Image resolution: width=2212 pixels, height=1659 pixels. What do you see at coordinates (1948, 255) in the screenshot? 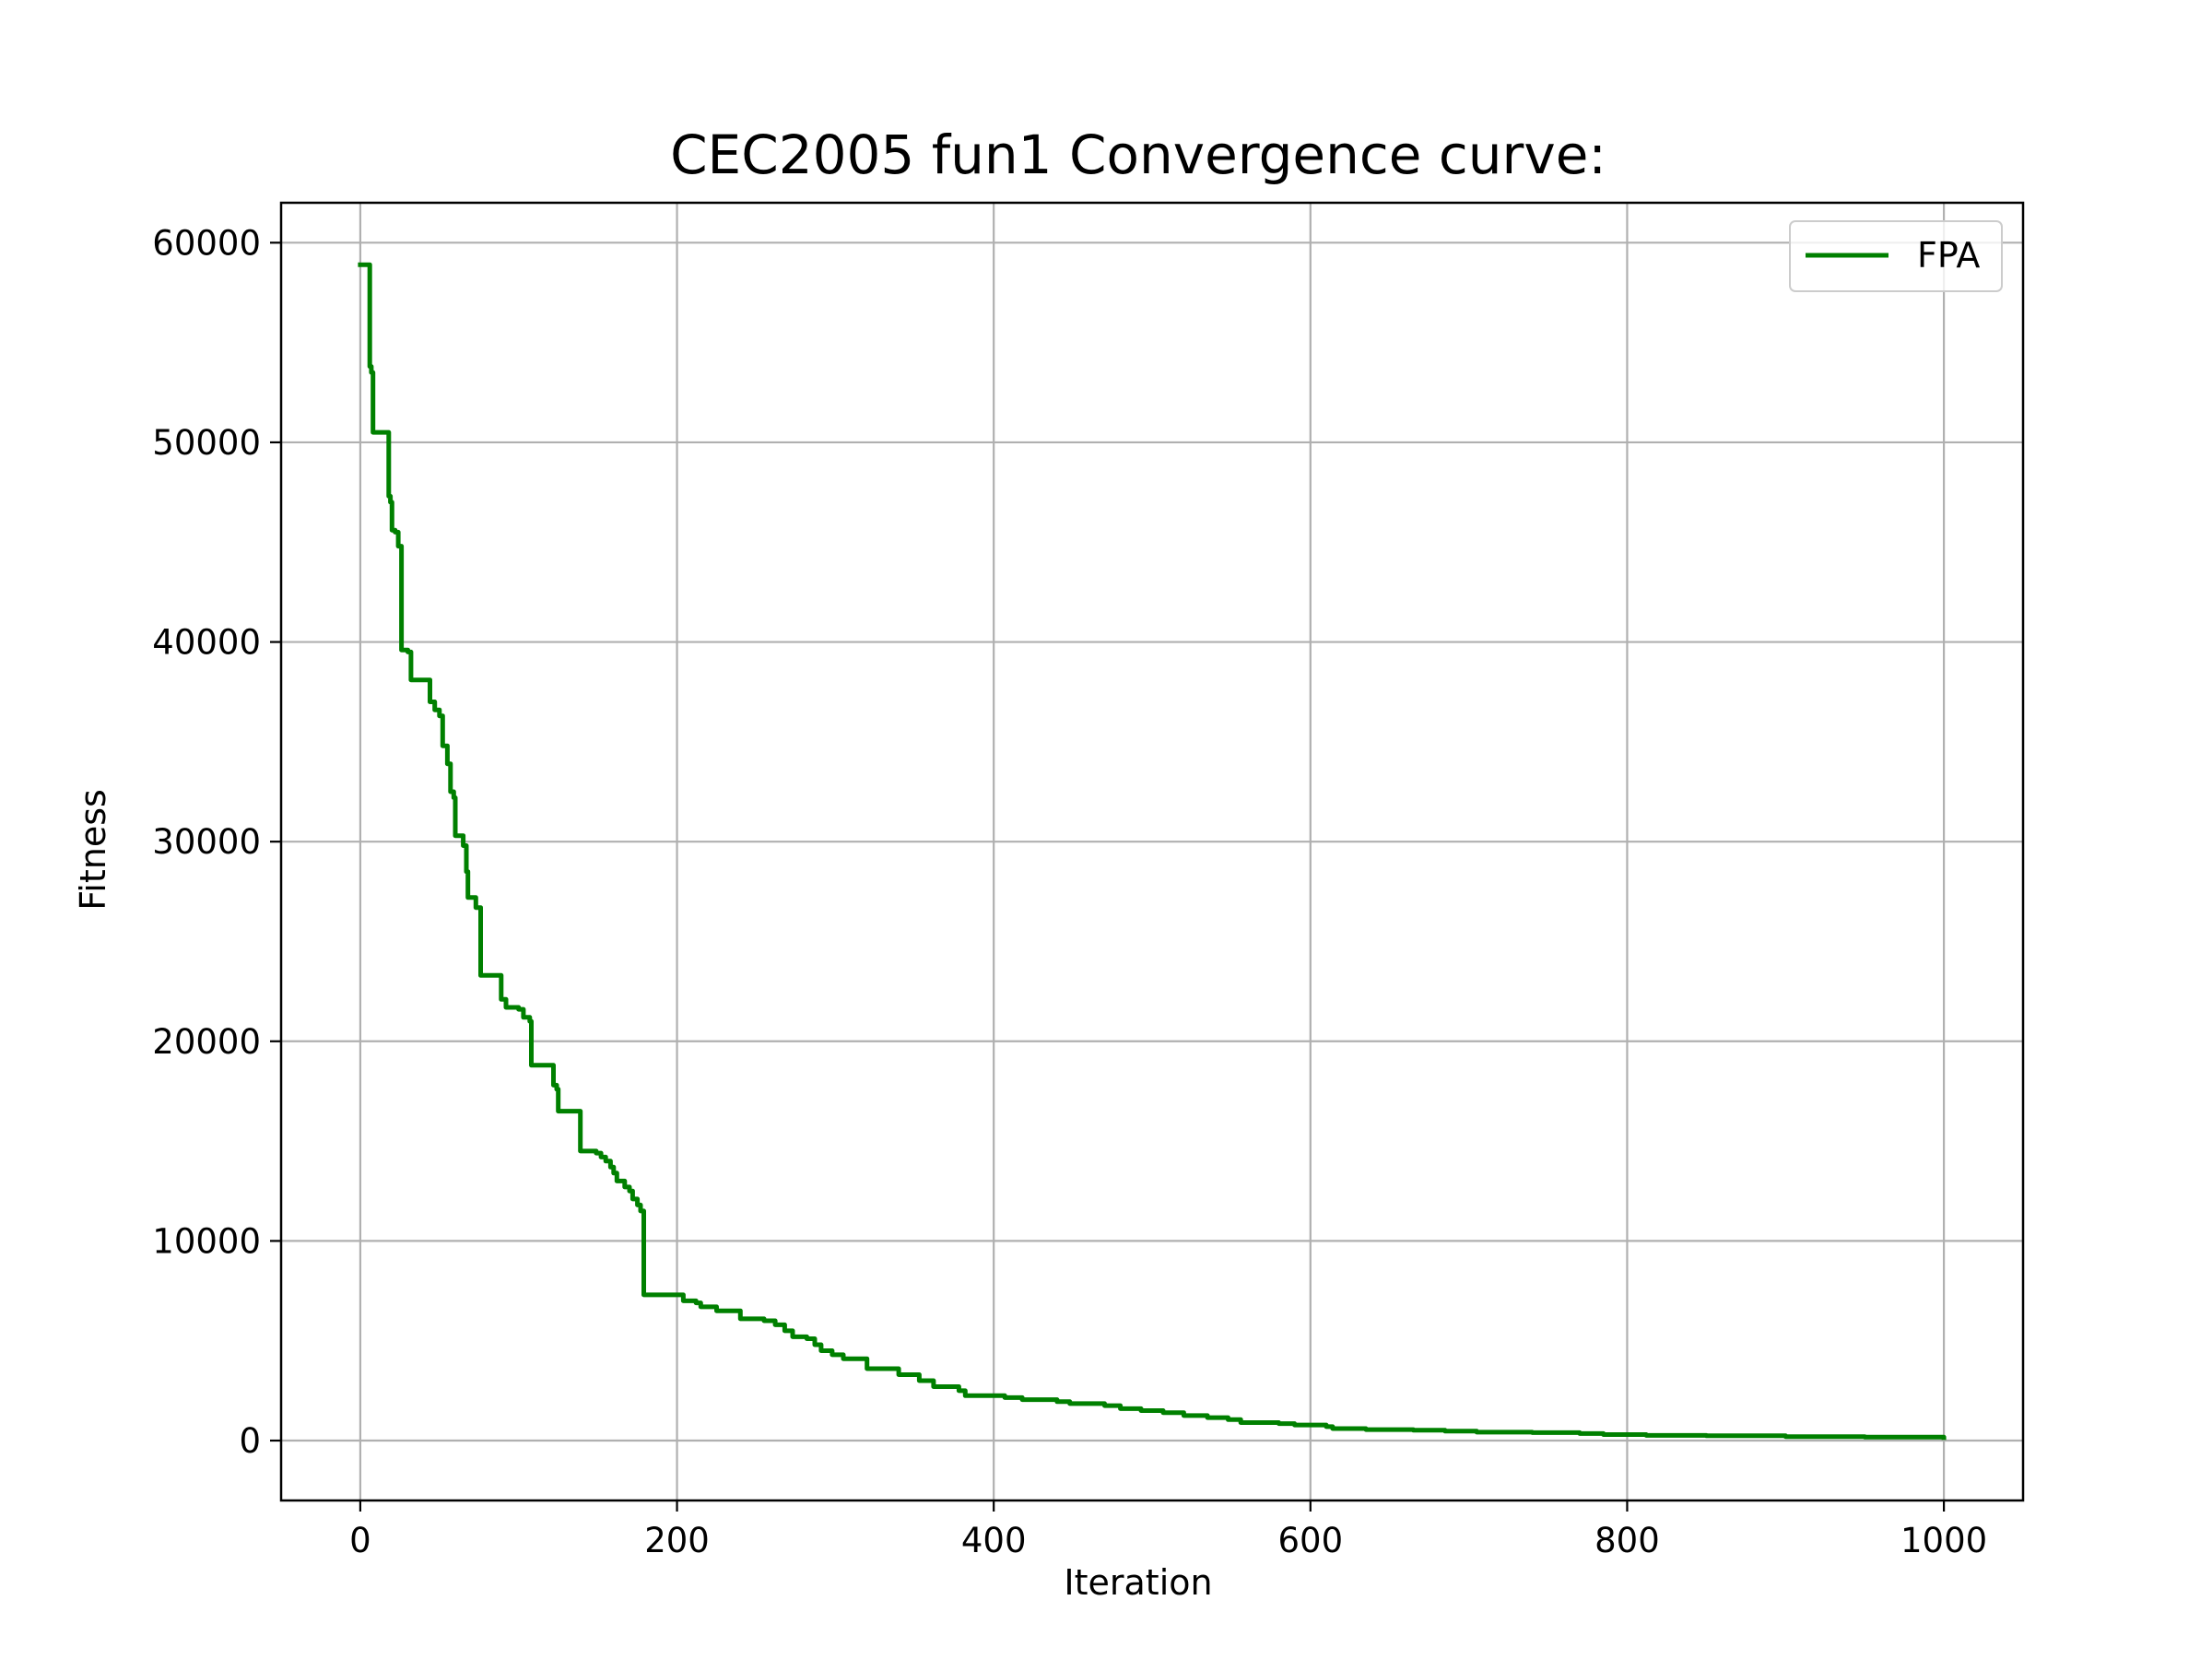
I see `legend-label-fpa: FPA` at bounding box center [1948, 255].